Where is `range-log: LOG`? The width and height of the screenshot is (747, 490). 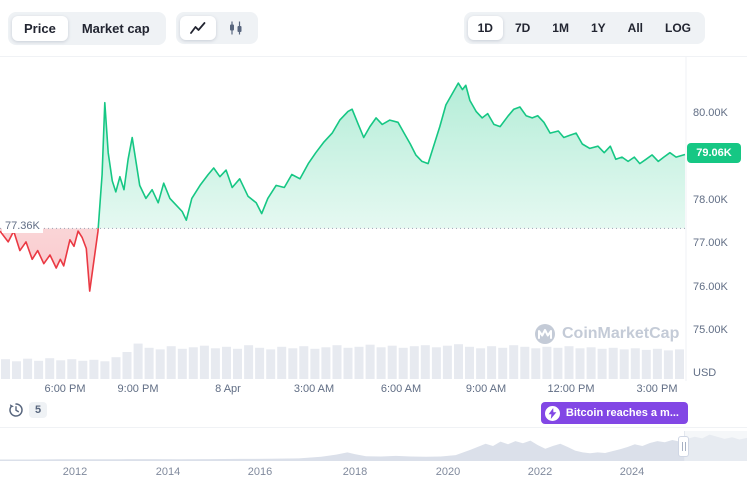 range-log: LOG is located at coordinates (678, 28).